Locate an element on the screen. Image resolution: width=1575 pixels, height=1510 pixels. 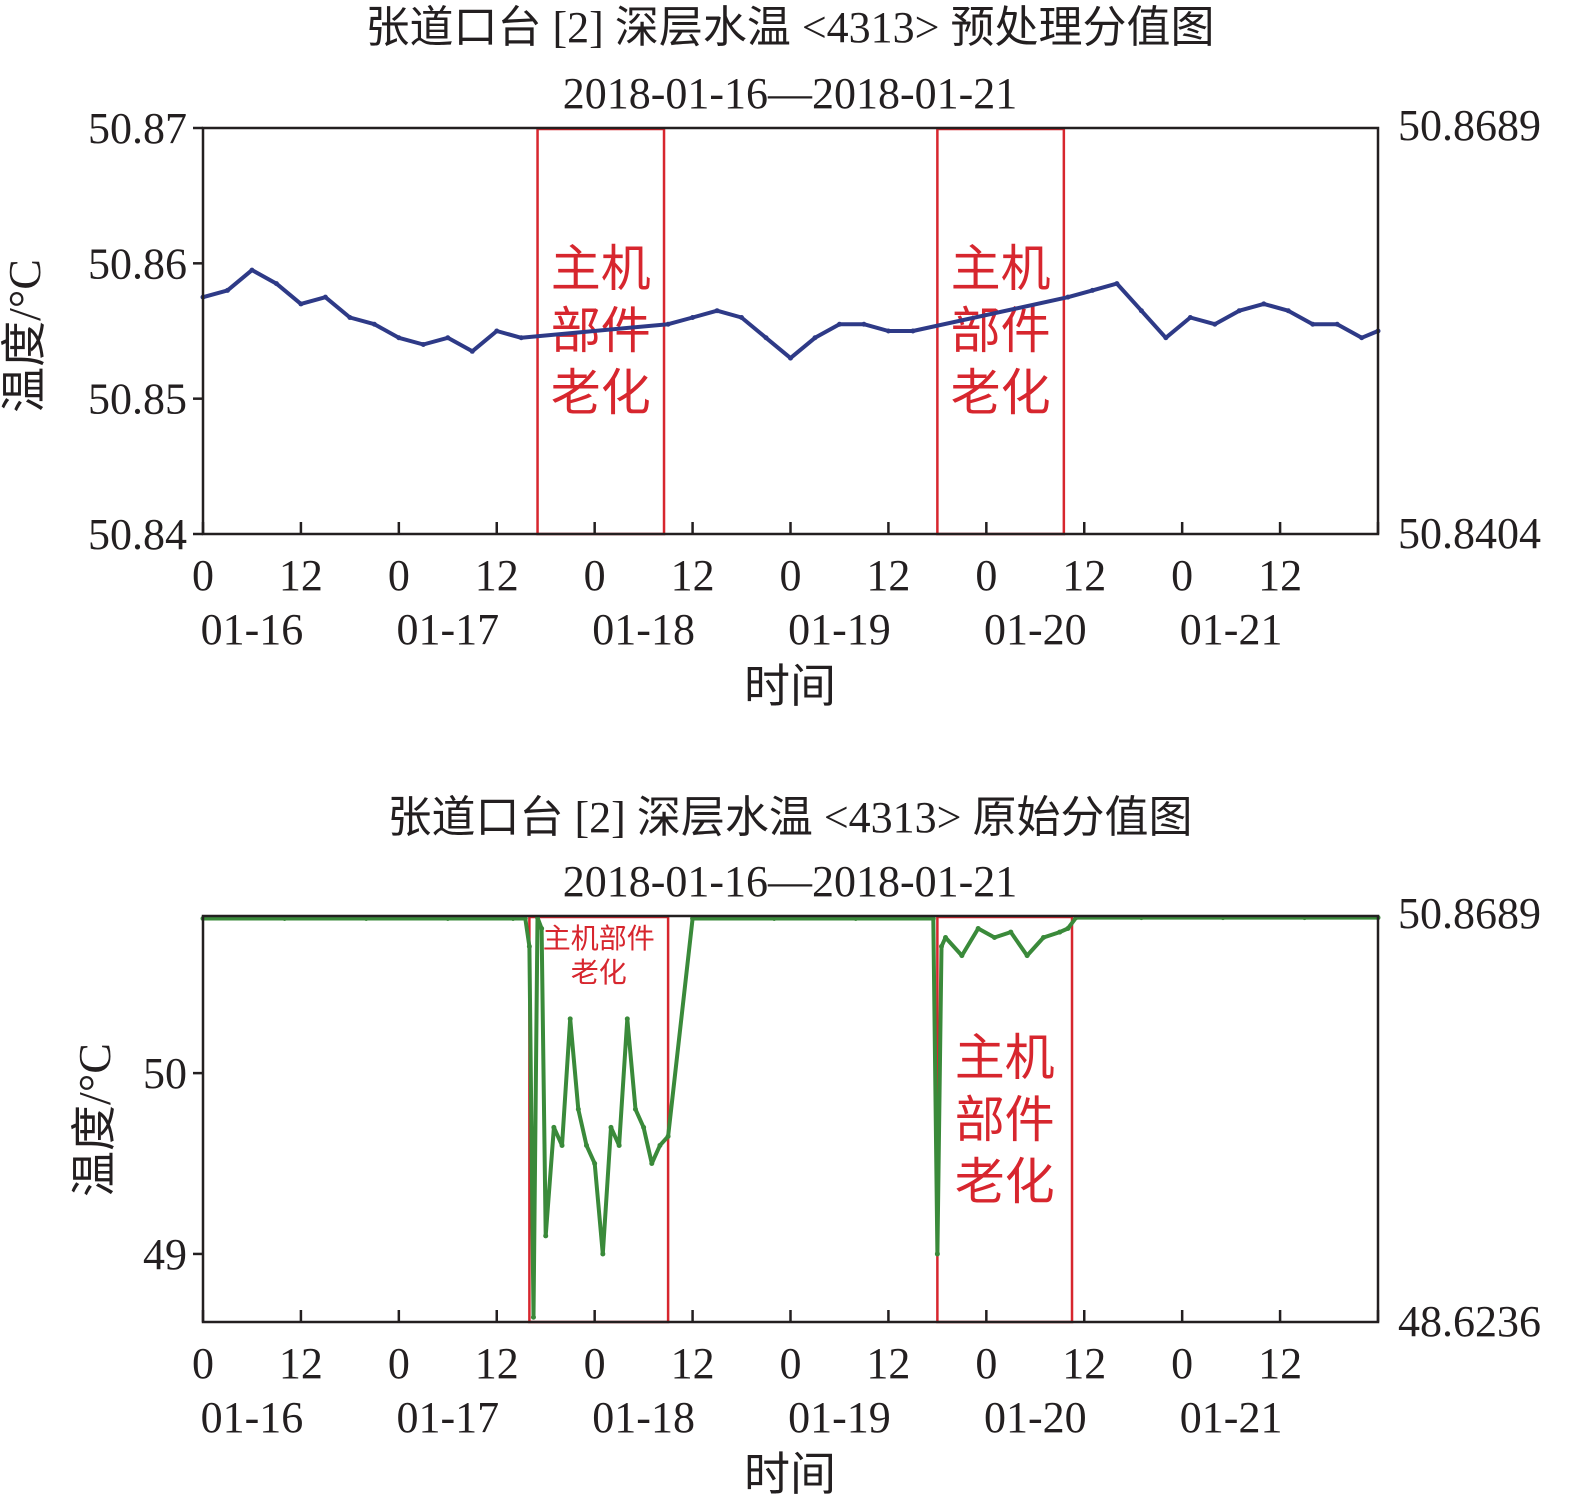
chart1-y-ticks: 50.84 50.85 50.86 50.87 is located at coordinates (145, 331).